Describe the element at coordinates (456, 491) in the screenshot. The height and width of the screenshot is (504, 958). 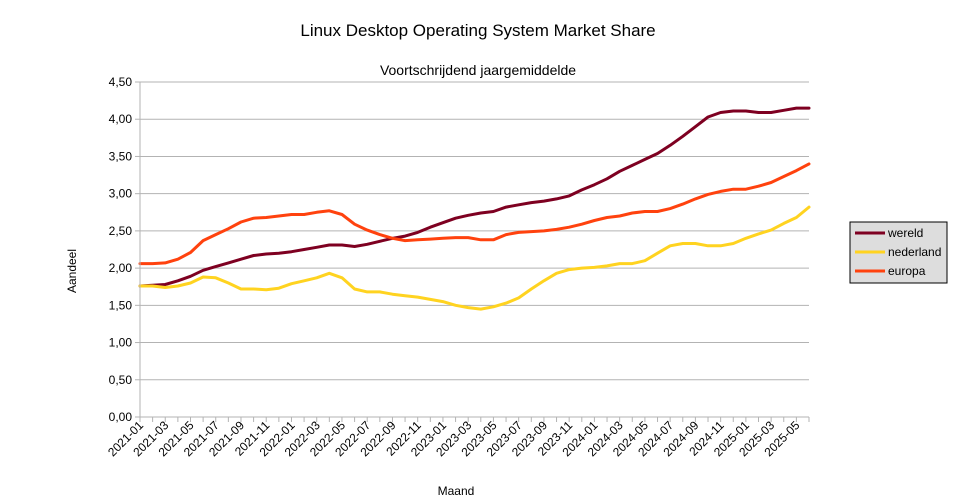
I see `x-axis-label: Maand` at that location.